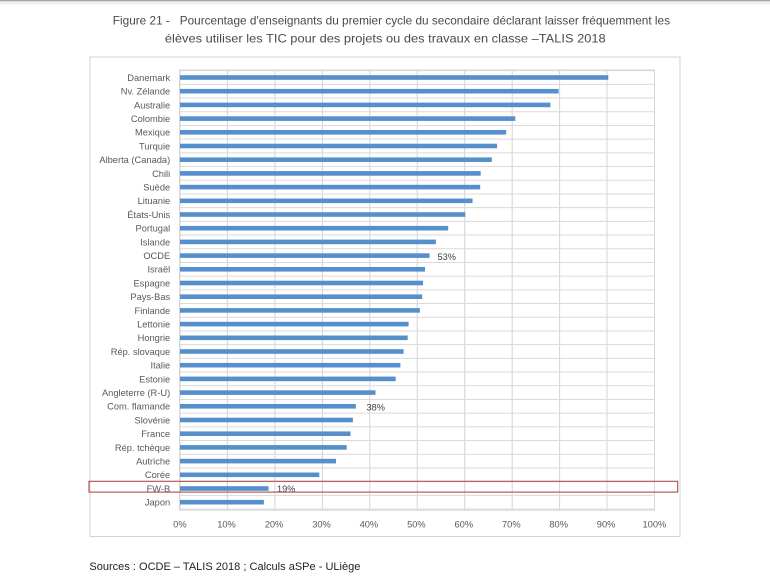 Image resolution: width=770 pixels, height=580 pixels. What do you see at coordinates (151, 283) in the screenshot?
I see `svg-text: Espagne` at bounding box center [151, 283].